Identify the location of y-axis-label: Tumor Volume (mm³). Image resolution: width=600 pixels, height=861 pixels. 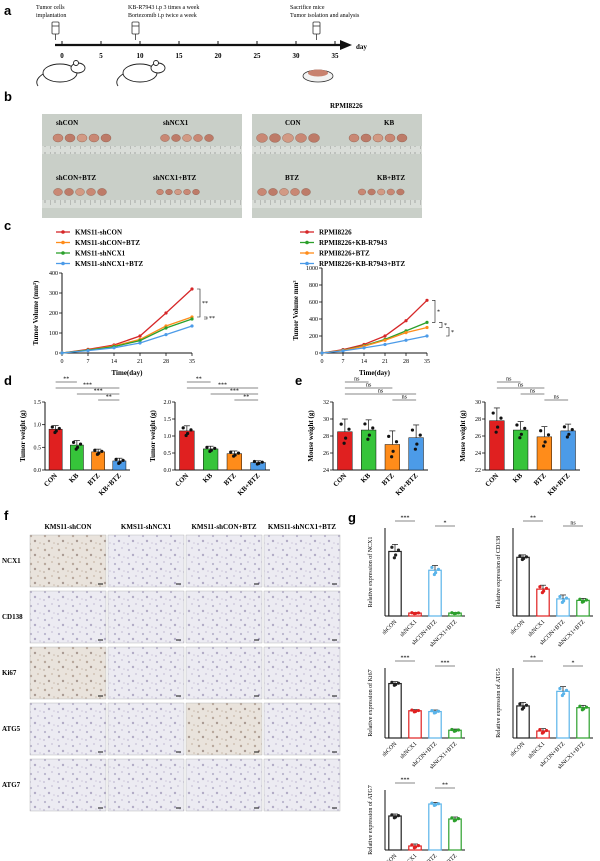
(36, 312).